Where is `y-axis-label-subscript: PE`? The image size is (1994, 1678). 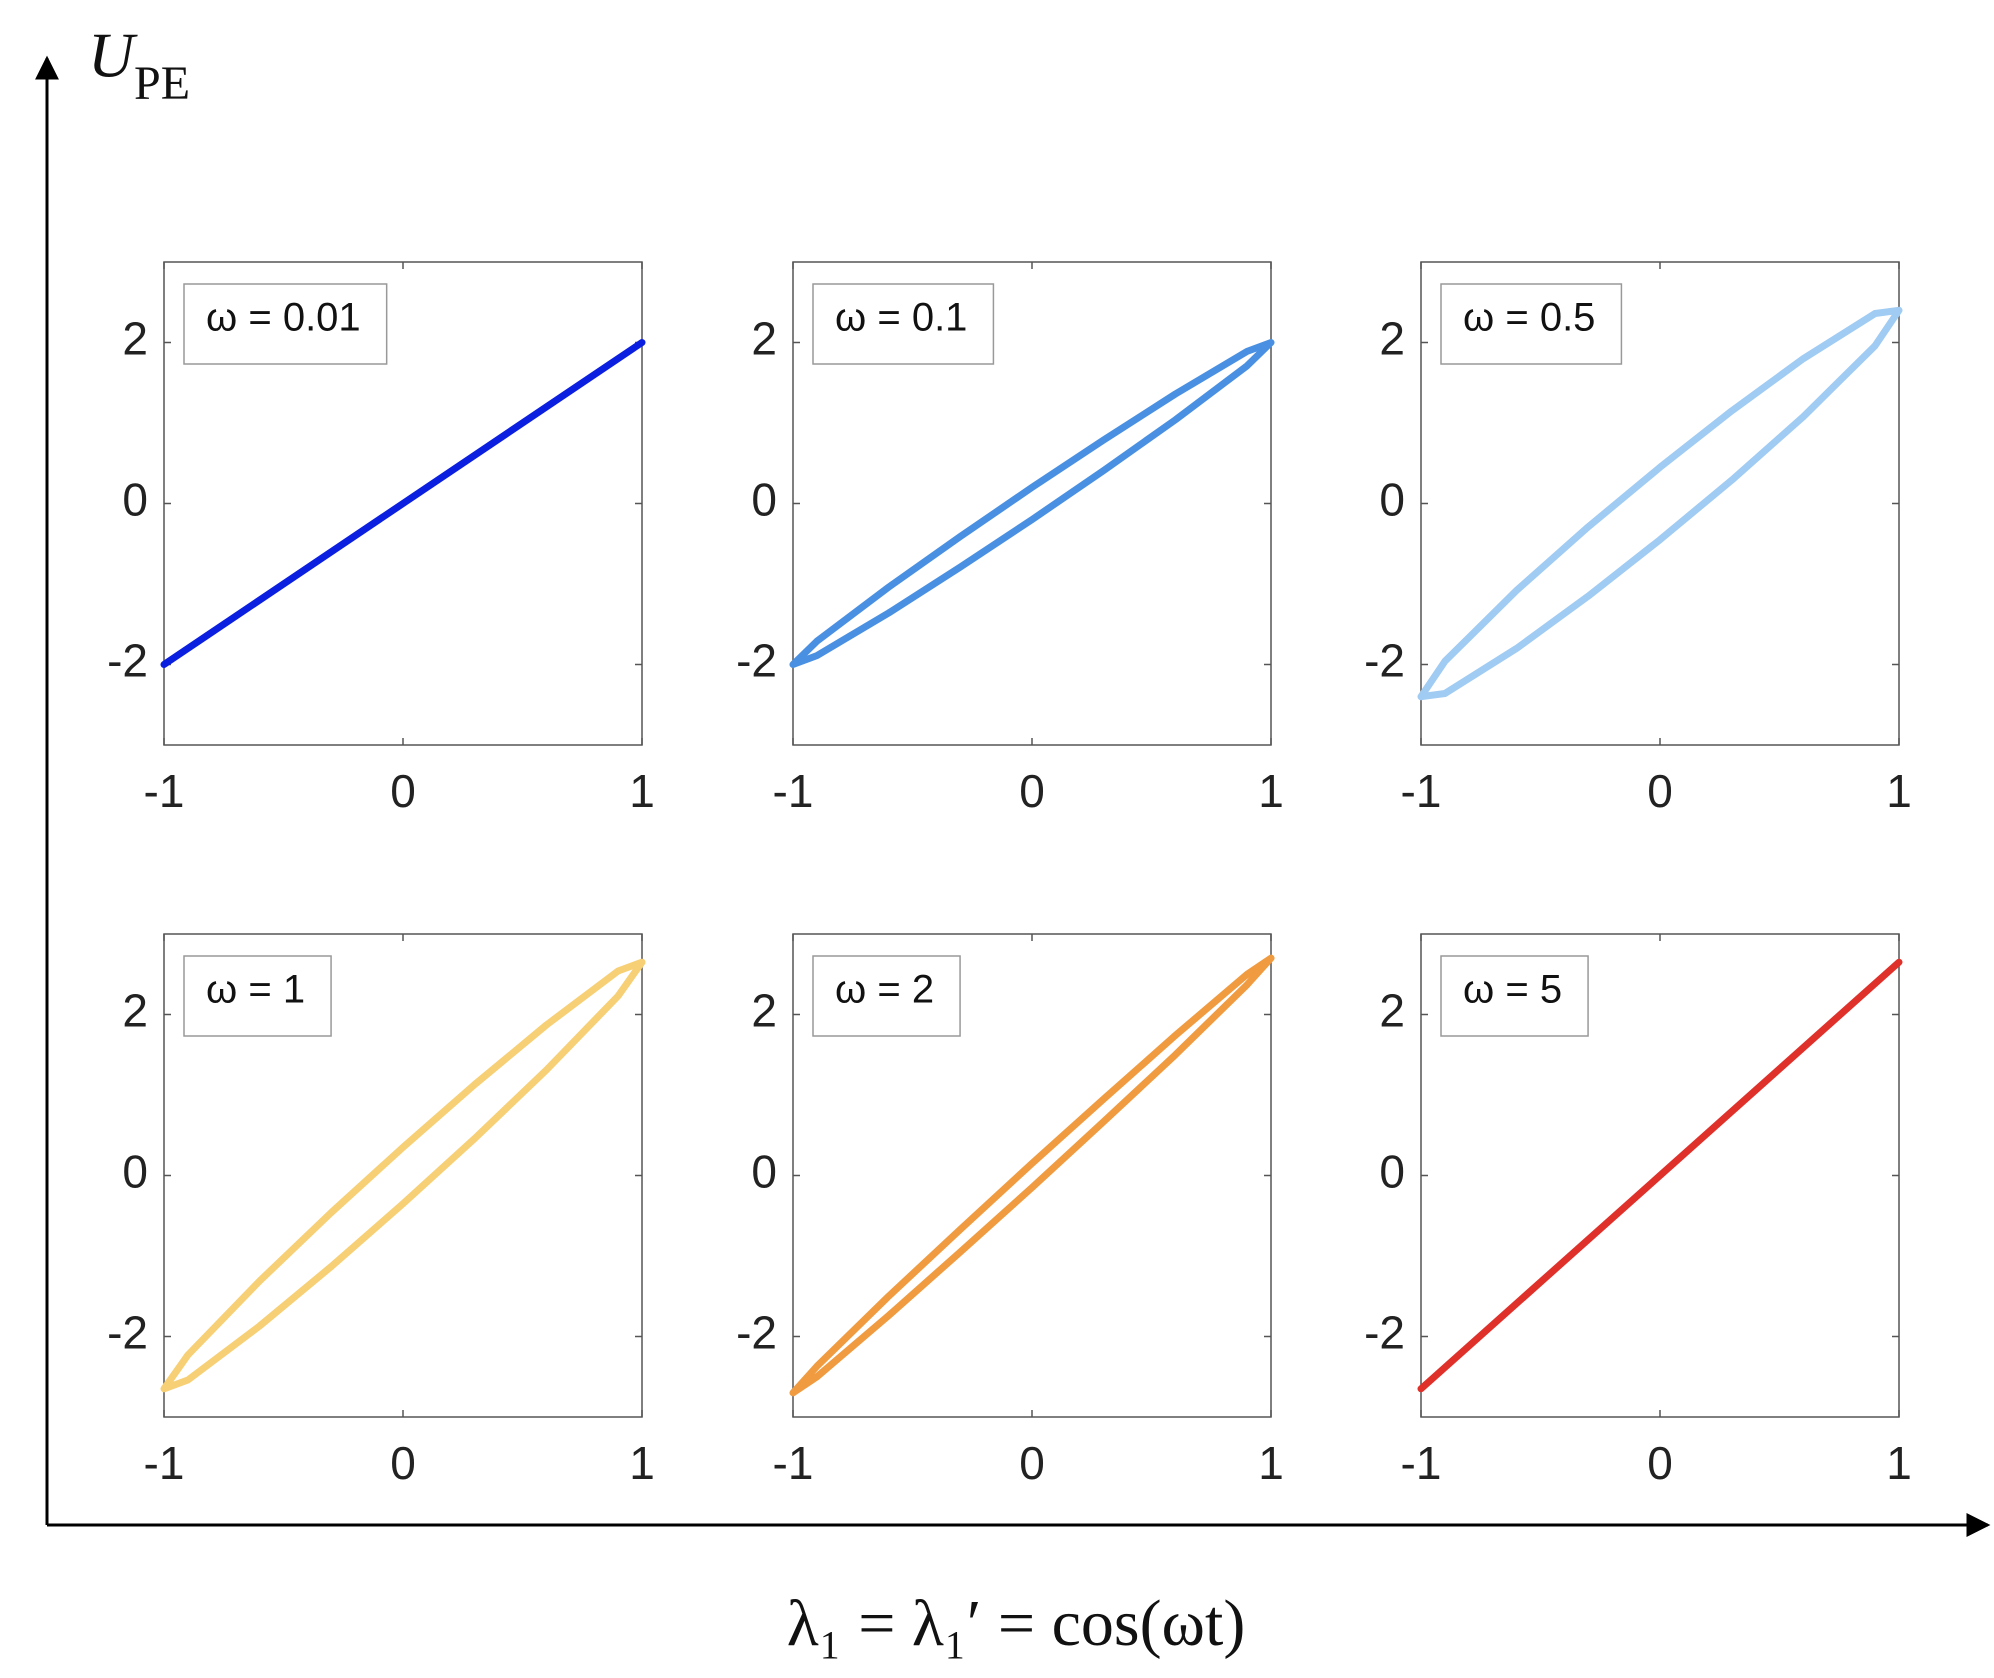 y-axis-label-subscript: PE is located at coordinates (162, 83).